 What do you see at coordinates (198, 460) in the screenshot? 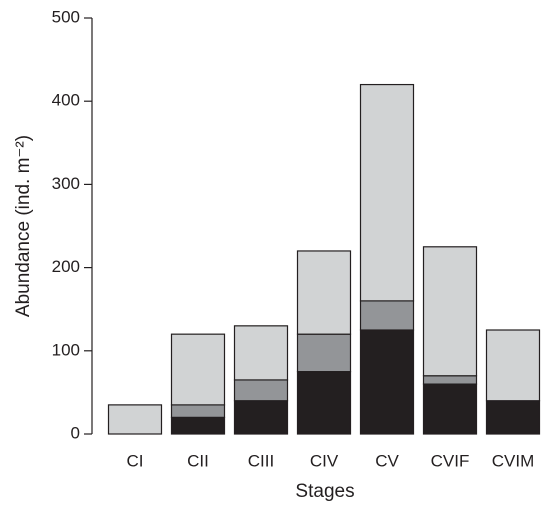
I see `x-tick-label: CII` at bounding box center [198, 460].